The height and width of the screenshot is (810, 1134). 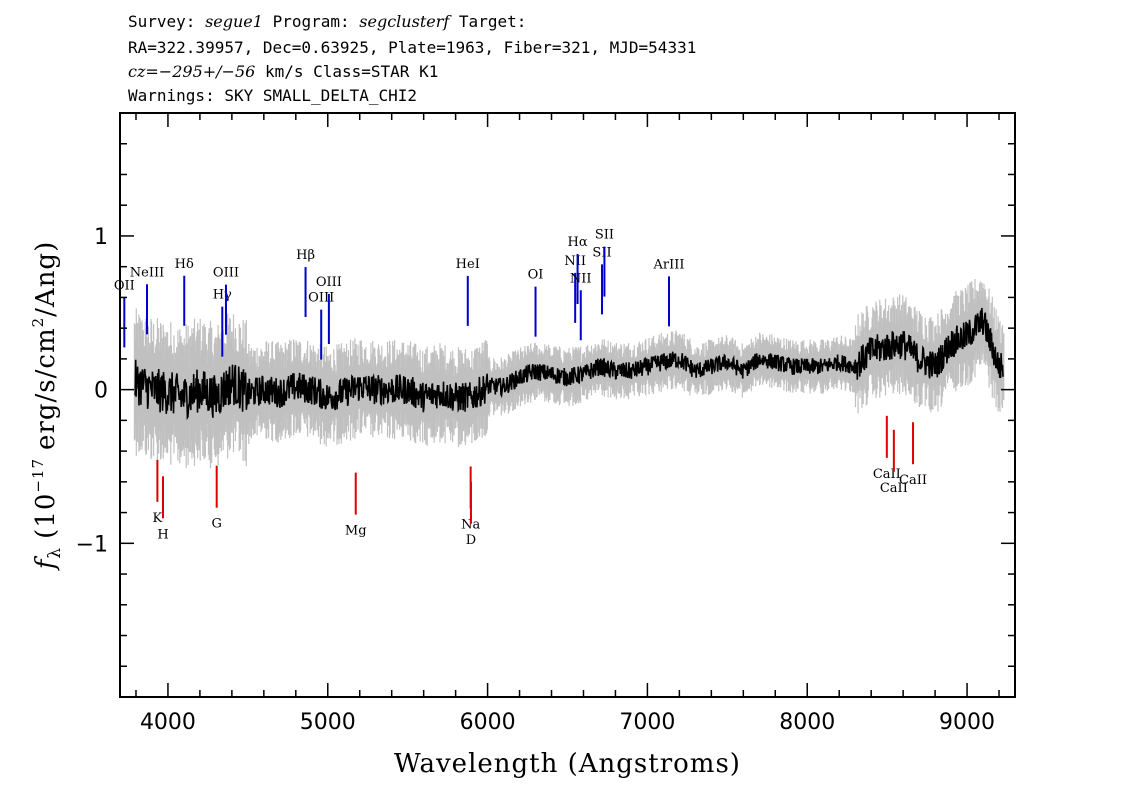 I want to click on survey-label: Survey:, so click(x=162, y=21).